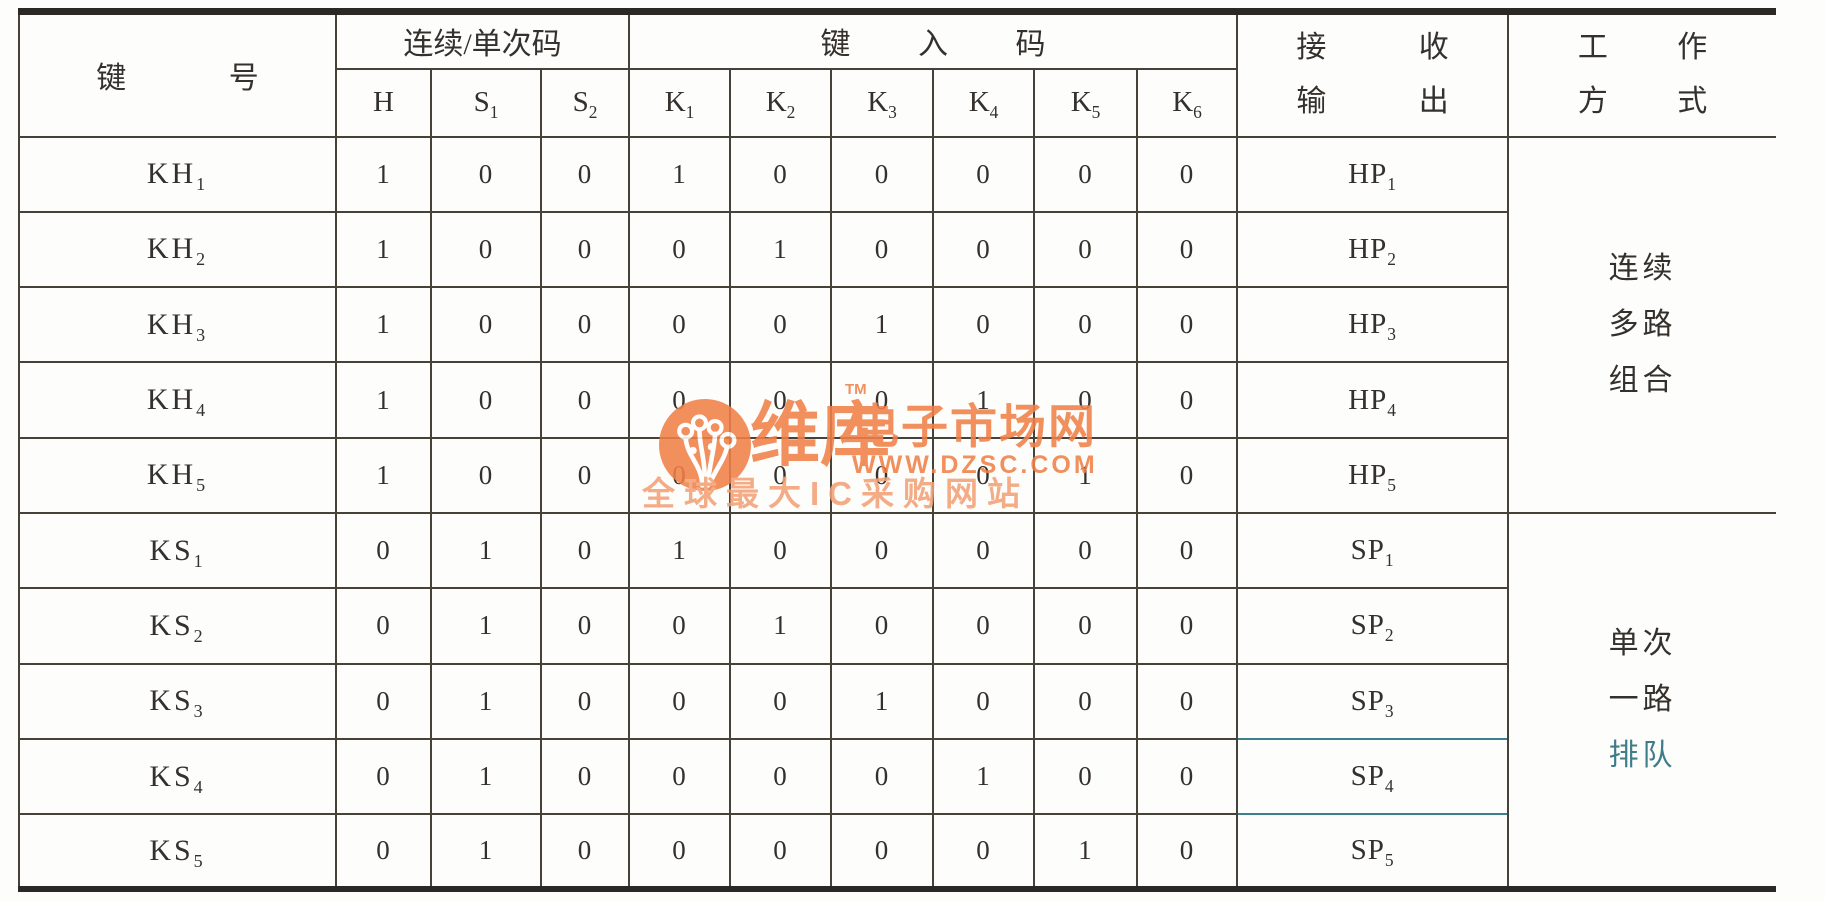 The image size is (1825, 901). I want to click on work-mode-line: 多路, so click(1642, 324).